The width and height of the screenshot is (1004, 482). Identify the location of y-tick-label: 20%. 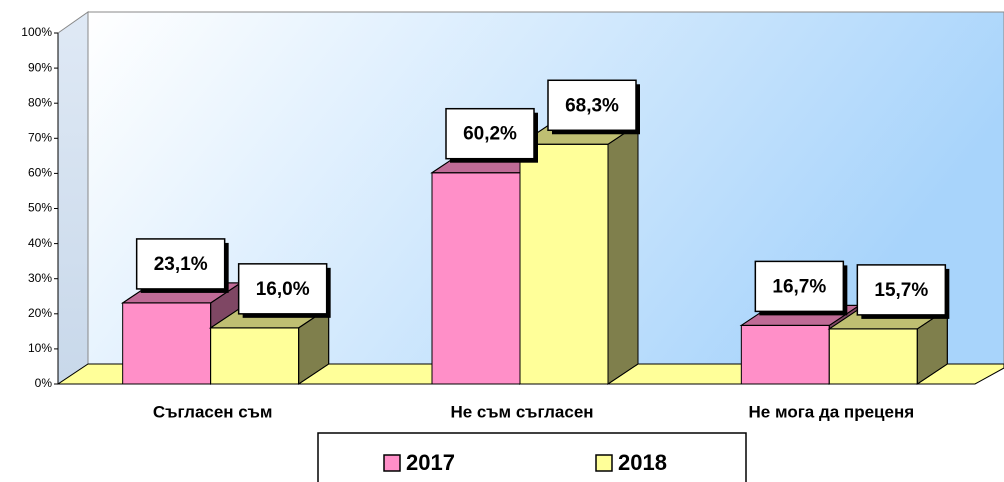
(40, 313).